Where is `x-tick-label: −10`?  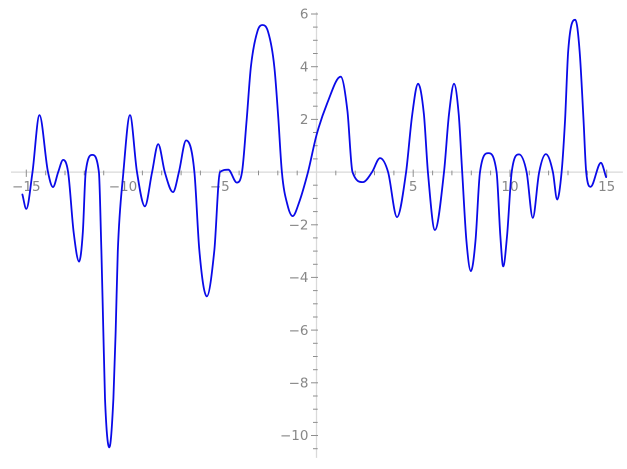 x-tick-label: −10 is located at coordinates (123, 187).